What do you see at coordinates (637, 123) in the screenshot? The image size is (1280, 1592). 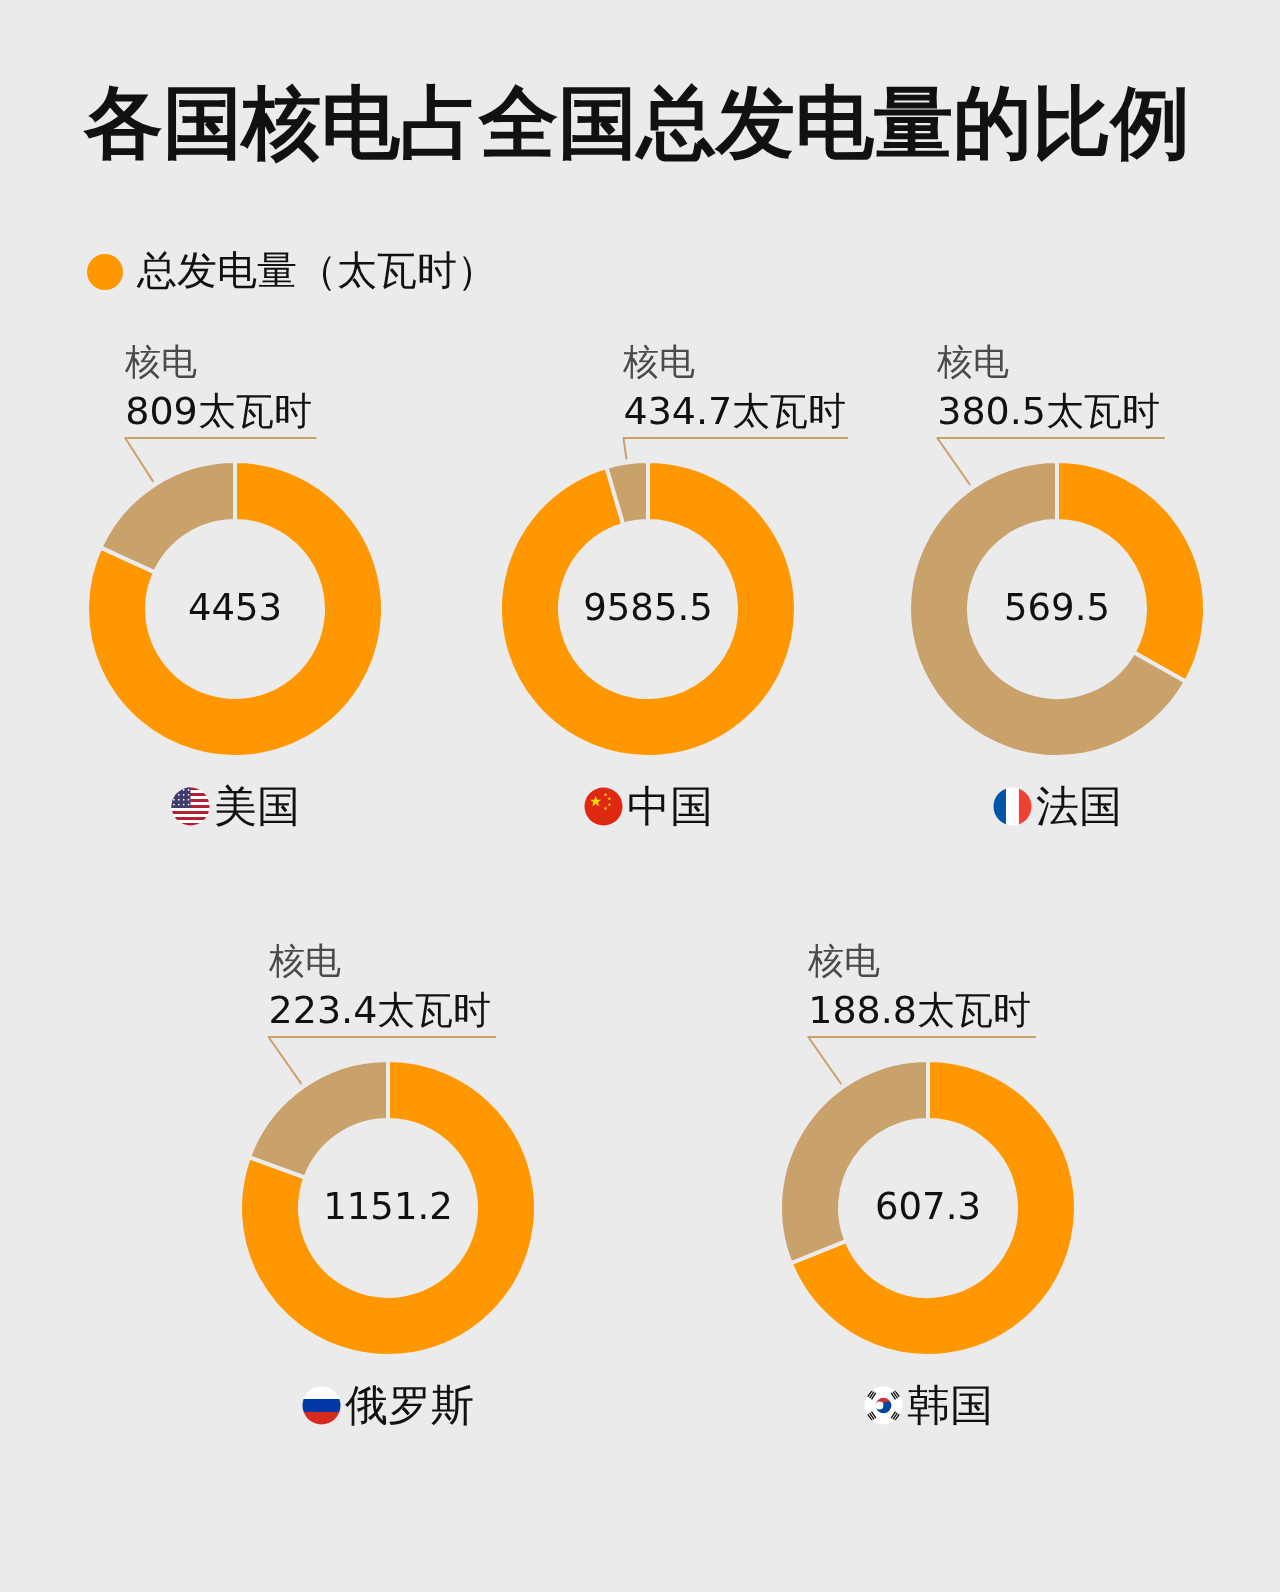 I see `text: 各国核电占全国总发电量的比例` at bounding box center [637, 123].